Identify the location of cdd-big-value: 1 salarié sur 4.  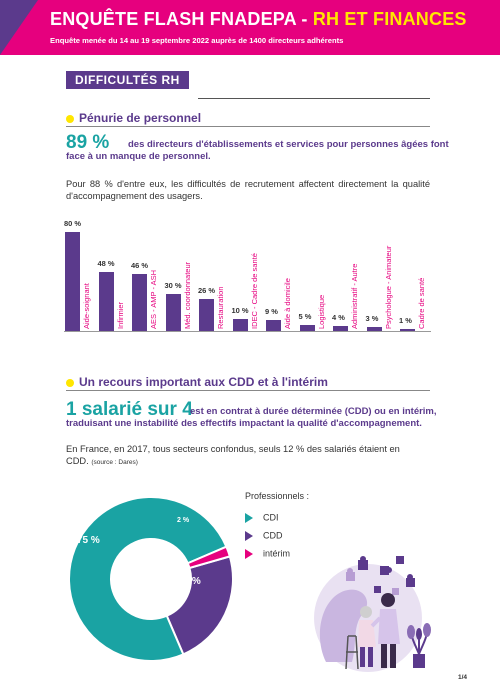
(129, 409).